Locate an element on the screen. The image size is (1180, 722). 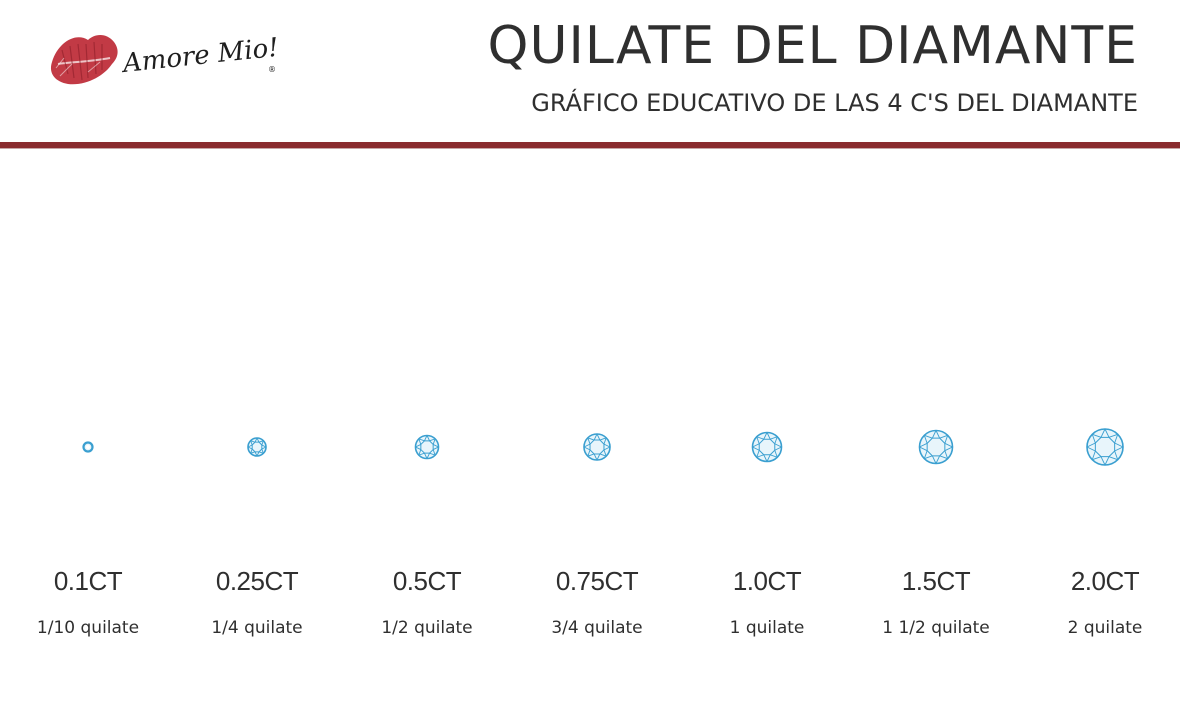
diamond-item: 0.1CT 1/10 quilate is located at coordinates (88, 530).